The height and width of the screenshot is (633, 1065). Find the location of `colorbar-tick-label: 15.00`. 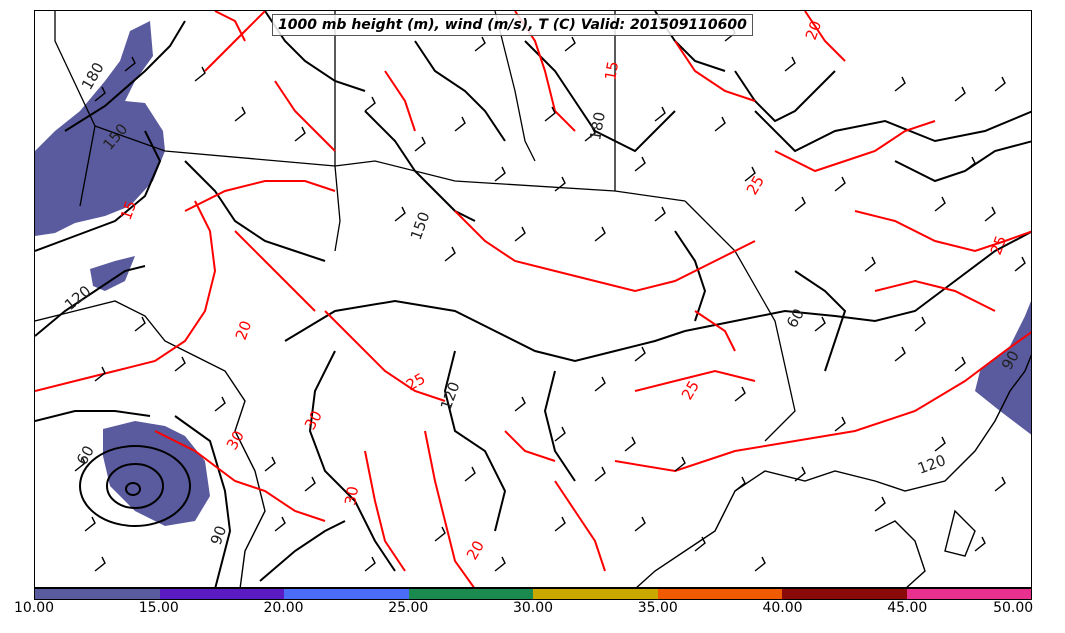

colorbar-tick-label: 15.00 is located at coordinates (158, 608).